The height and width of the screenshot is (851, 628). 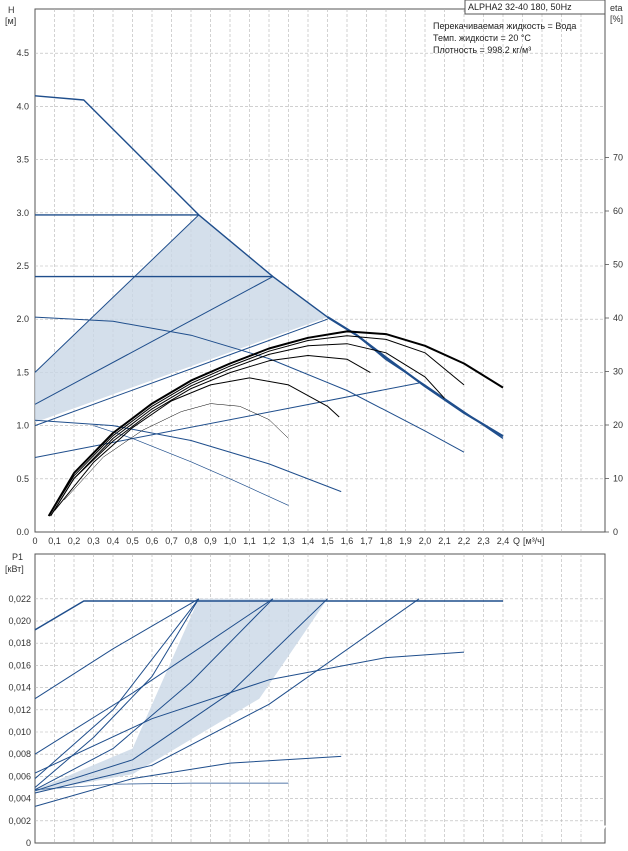 I want to click on power-tick-label: 0,006, so click(x=19, y=776).